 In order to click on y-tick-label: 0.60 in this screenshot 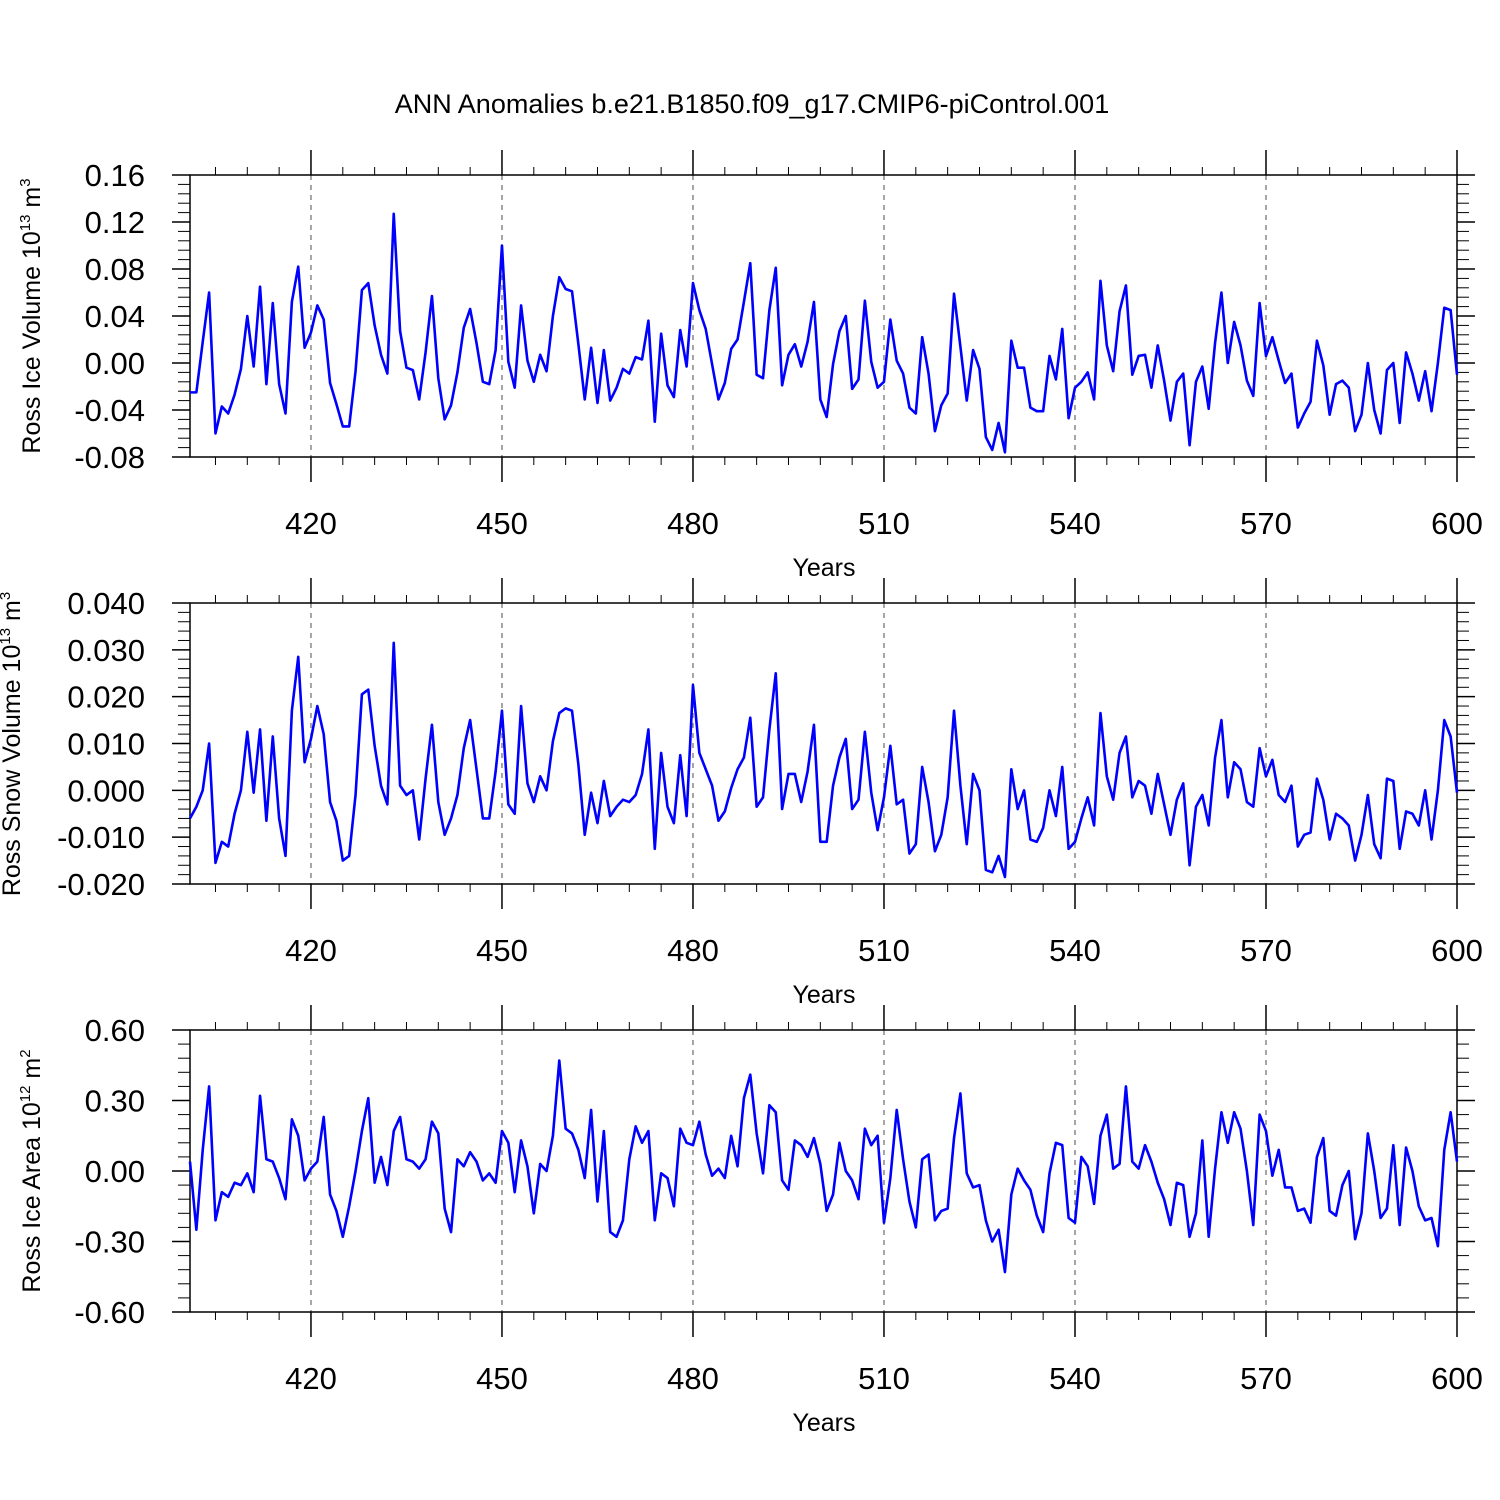, I will do `click(115, 1030)`.